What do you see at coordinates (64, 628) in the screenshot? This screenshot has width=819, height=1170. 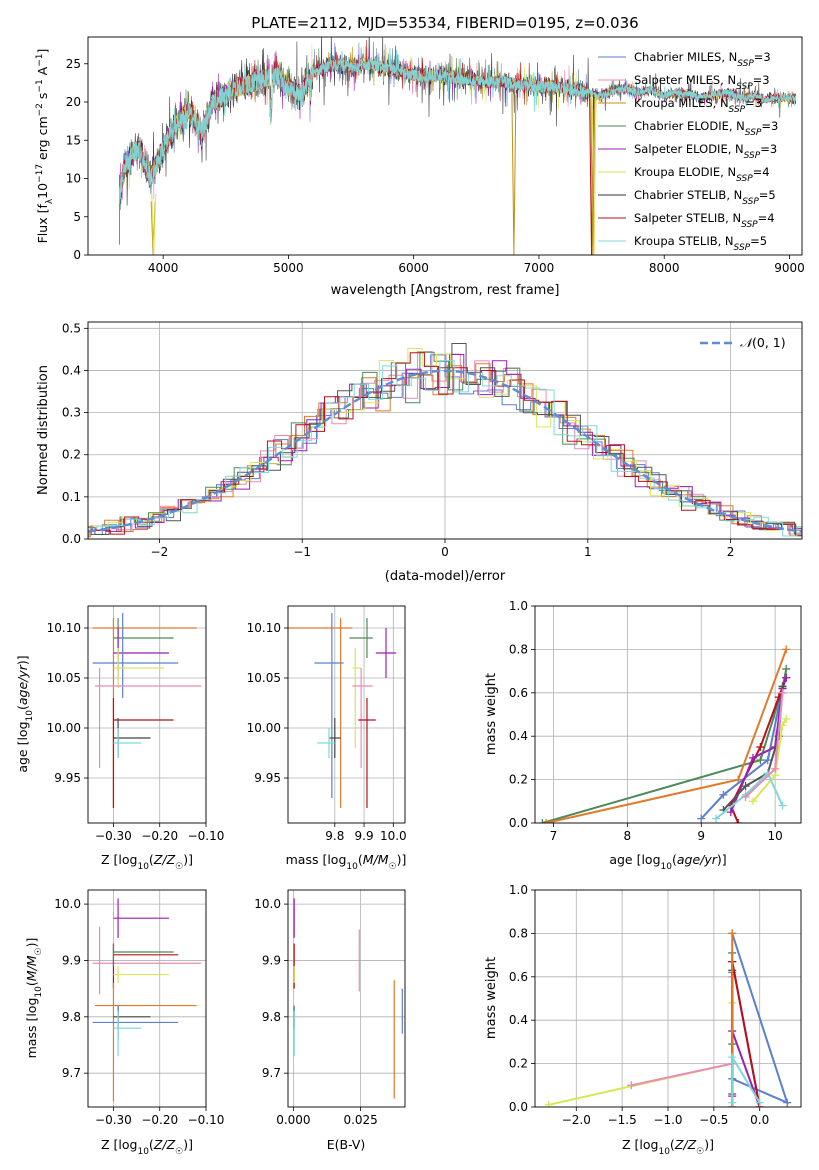 I see `y-tick-label: 10.10` at bounding box center [64, 628].